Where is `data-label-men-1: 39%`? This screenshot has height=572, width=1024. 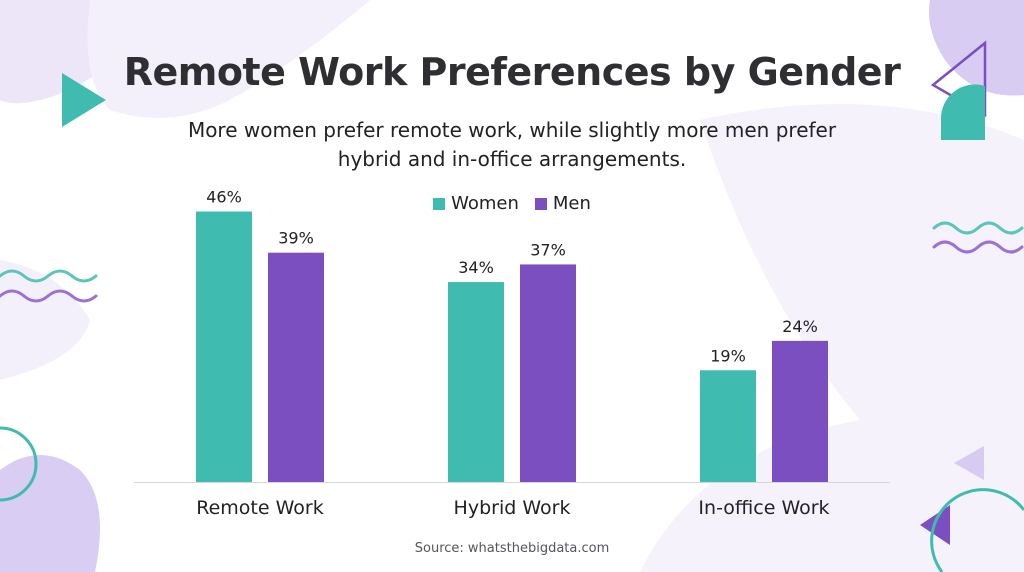
data-label-men-1: 39% is located at coordinates (296, 238).